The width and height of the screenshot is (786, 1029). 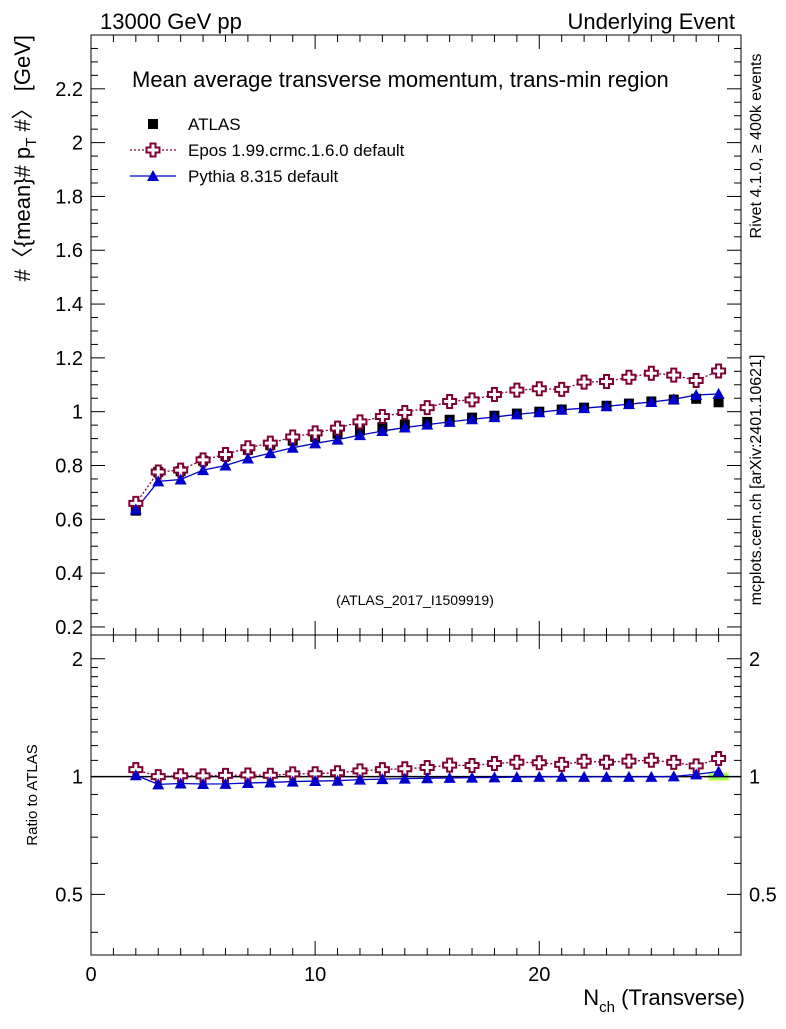 What do you see at coordinates (69, 628) in the screenshot?
I see `y-tick-label: 0.2` at bounding box center [69, 628].